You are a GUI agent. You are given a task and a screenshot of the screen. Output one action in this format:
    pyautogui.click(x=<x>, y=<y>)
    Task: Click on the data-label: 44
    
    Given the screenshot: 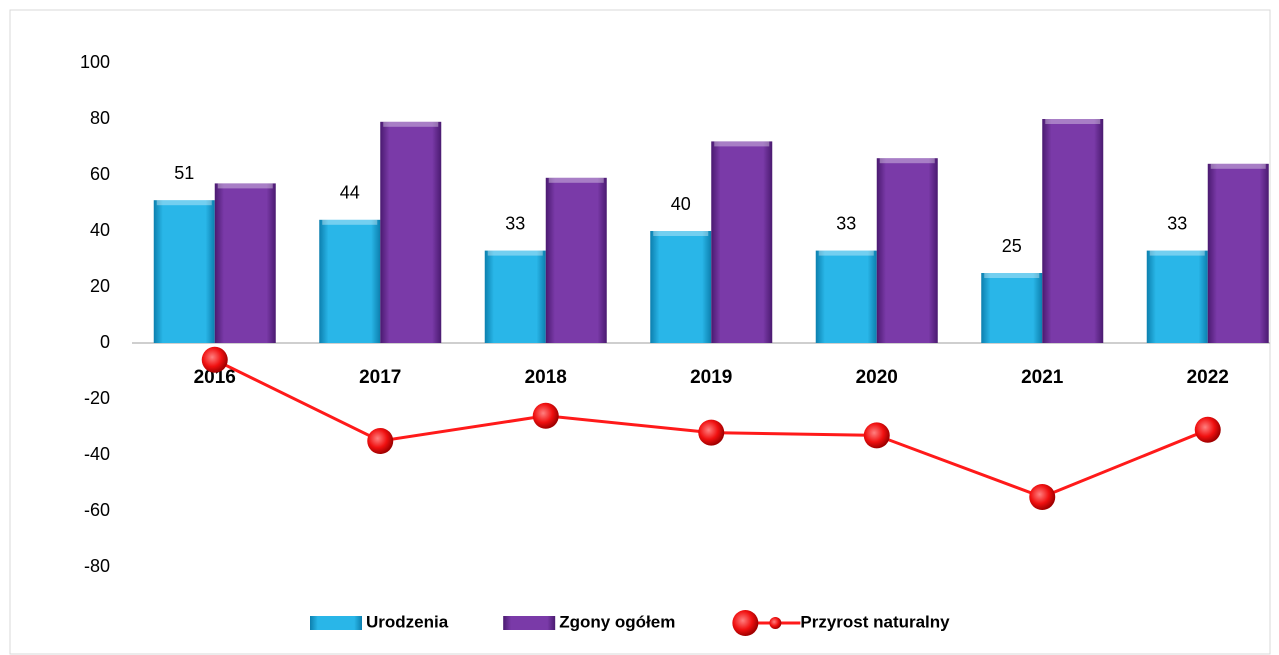 What is the action you would take?
    pyautogui.click(x=350, y=193)
    